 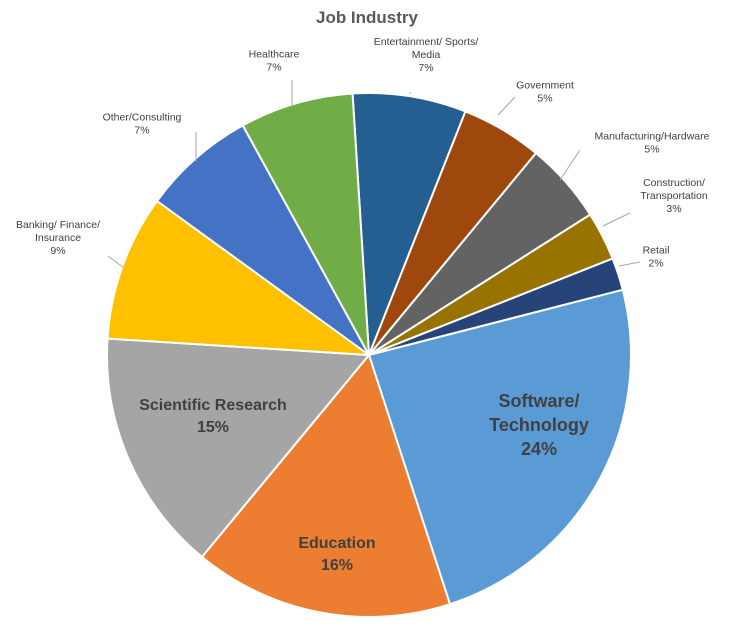 I want to click on slice-label: Scientific Research 15%, so click(x=213, y=416).